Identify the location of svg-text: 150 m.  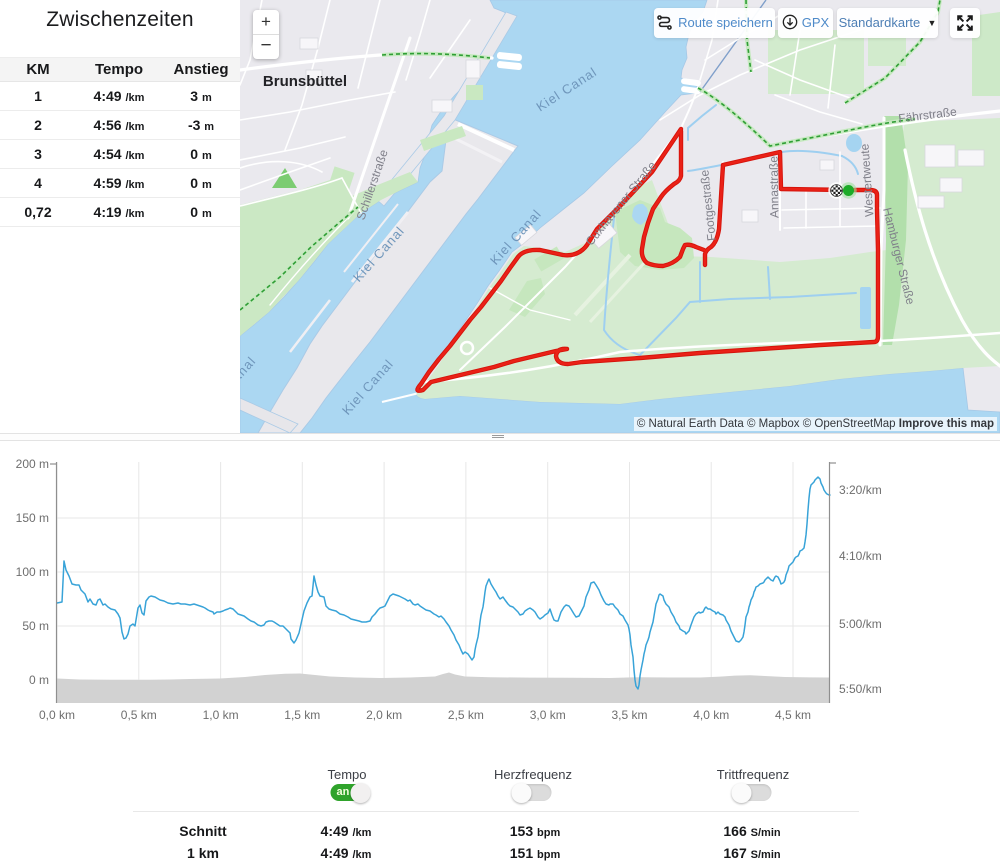
(32, 518).